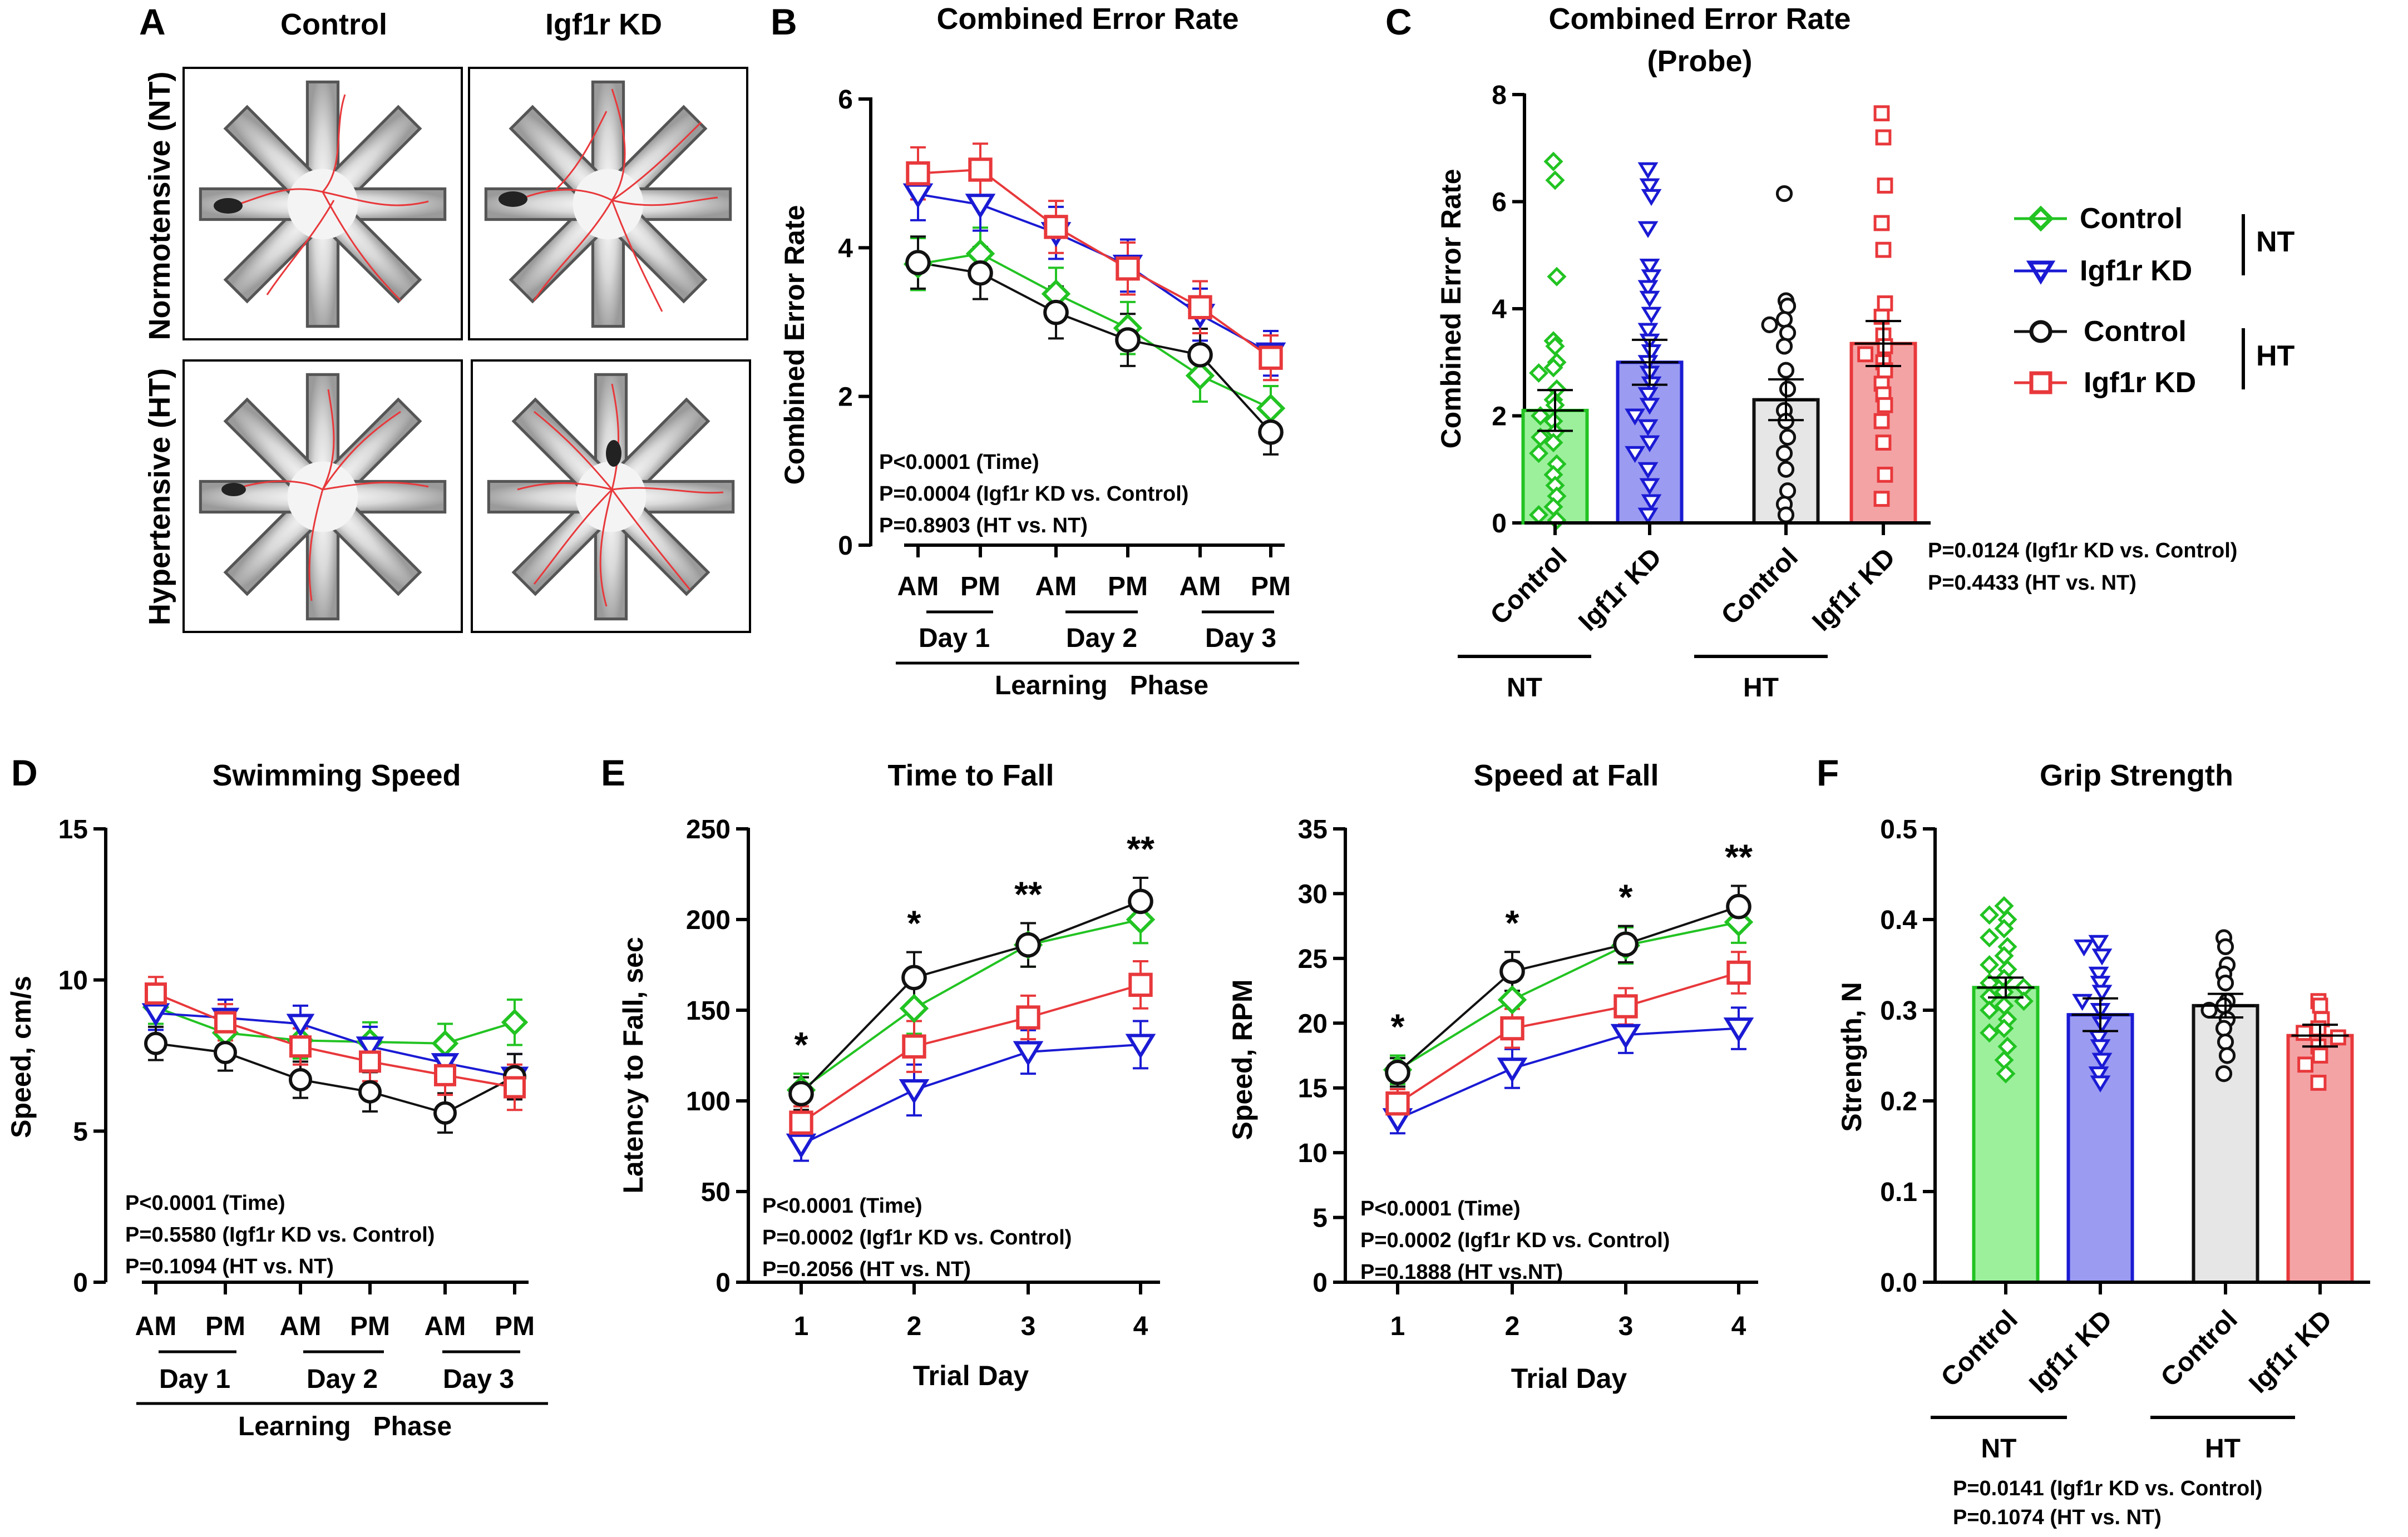 The image size is (2408, 1537). I want to click on y-tick-label: 15, so click(1313, 1089).